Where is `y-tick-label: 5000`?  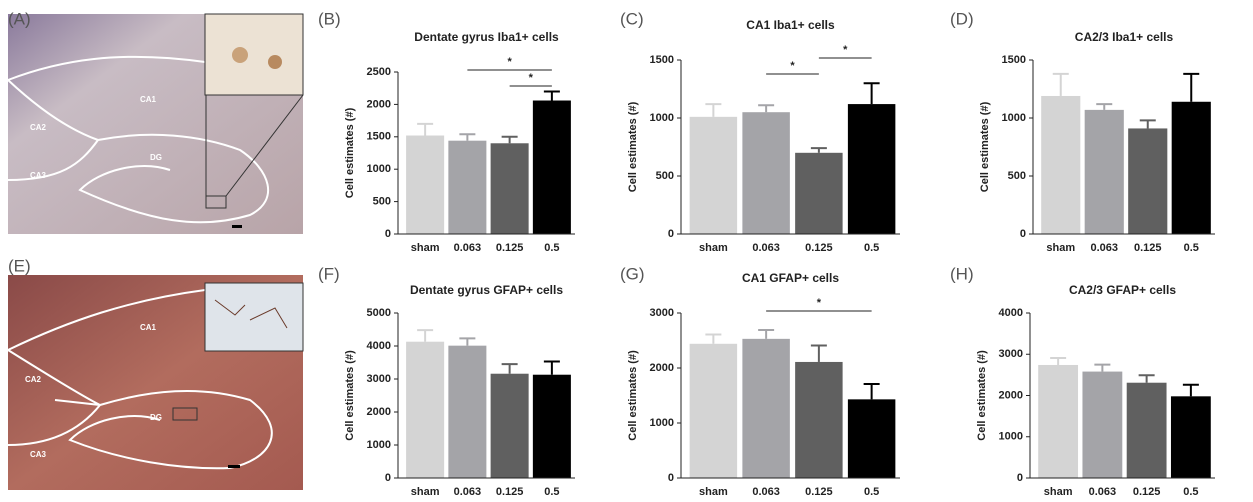
y-tick-label: 5000 is located at coordinates (379, 313).